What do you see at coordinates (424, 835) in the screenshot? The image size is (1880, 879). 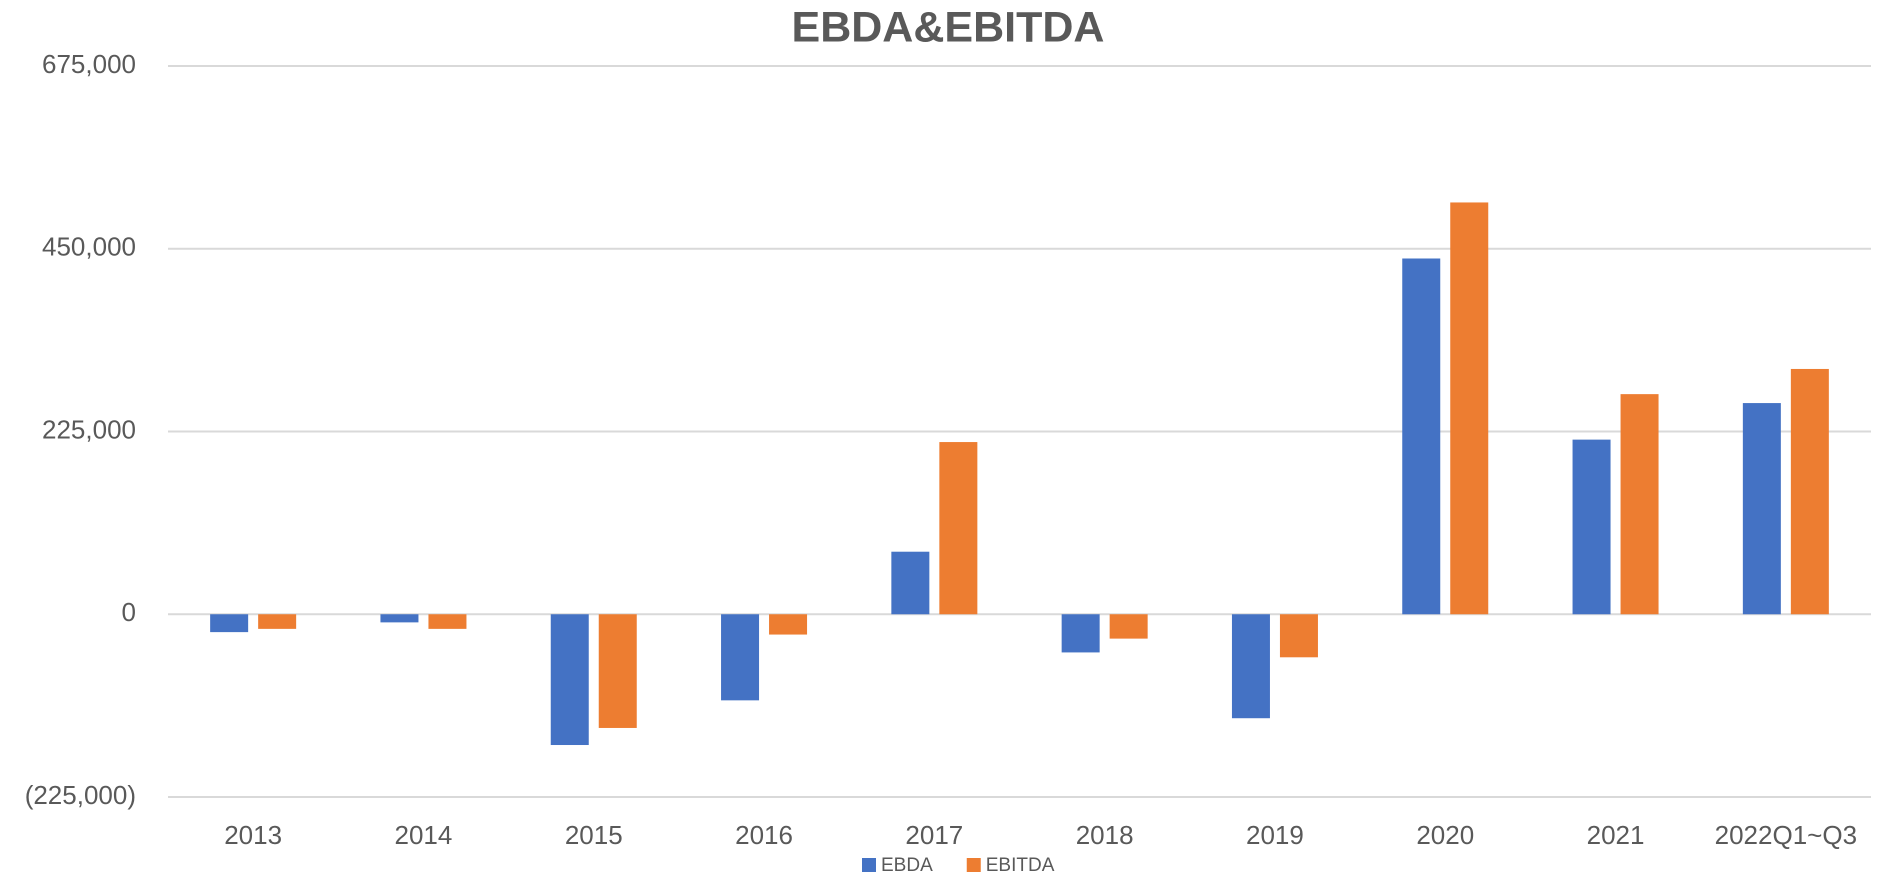 I see `x-tick-label: 2014` at bounding box center [424, 835].